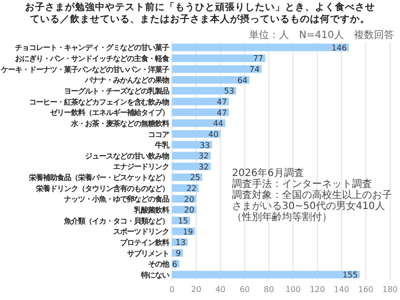 The height and width of the screenshot is (300, 400). I want to click on data-label: 25, so click(195, 177).